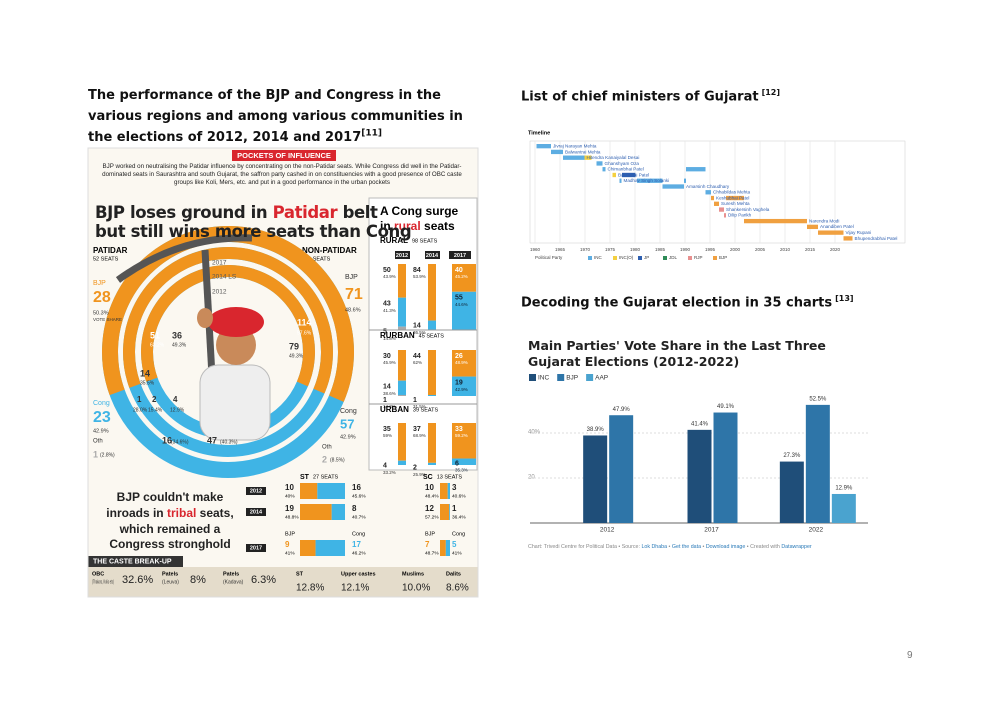 Image resolution: width=1000 pixels, height=708 pixels. Describe the element at coordinates (372, 133) in the screenshot. I see `reference: [11]` at that location.